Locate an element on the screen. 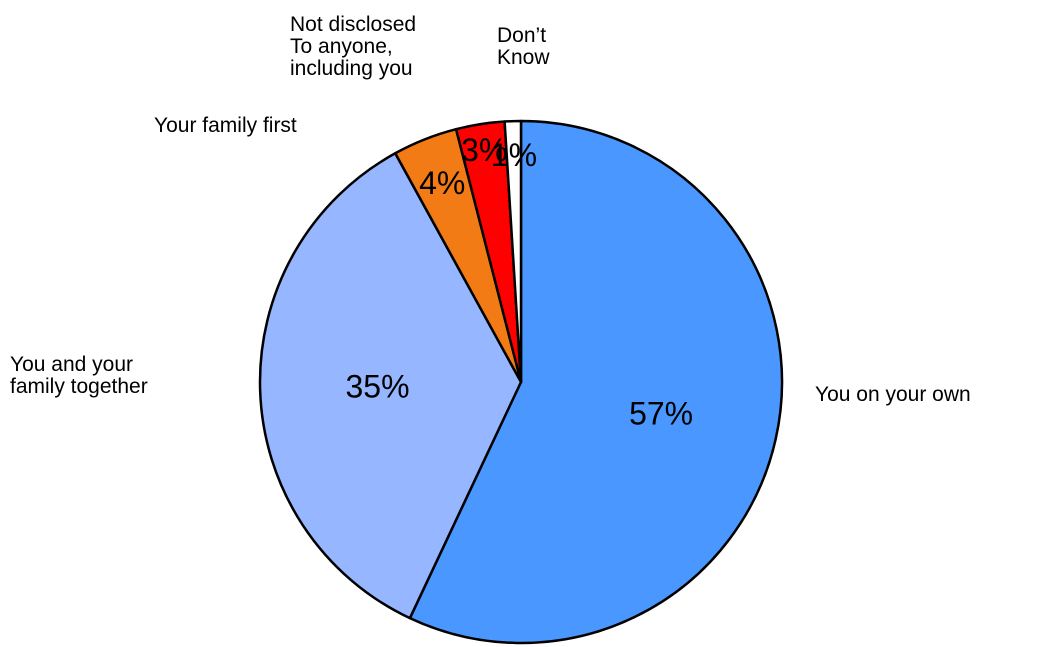  pie-slice-dont-know is located at coordinates (513, 251).